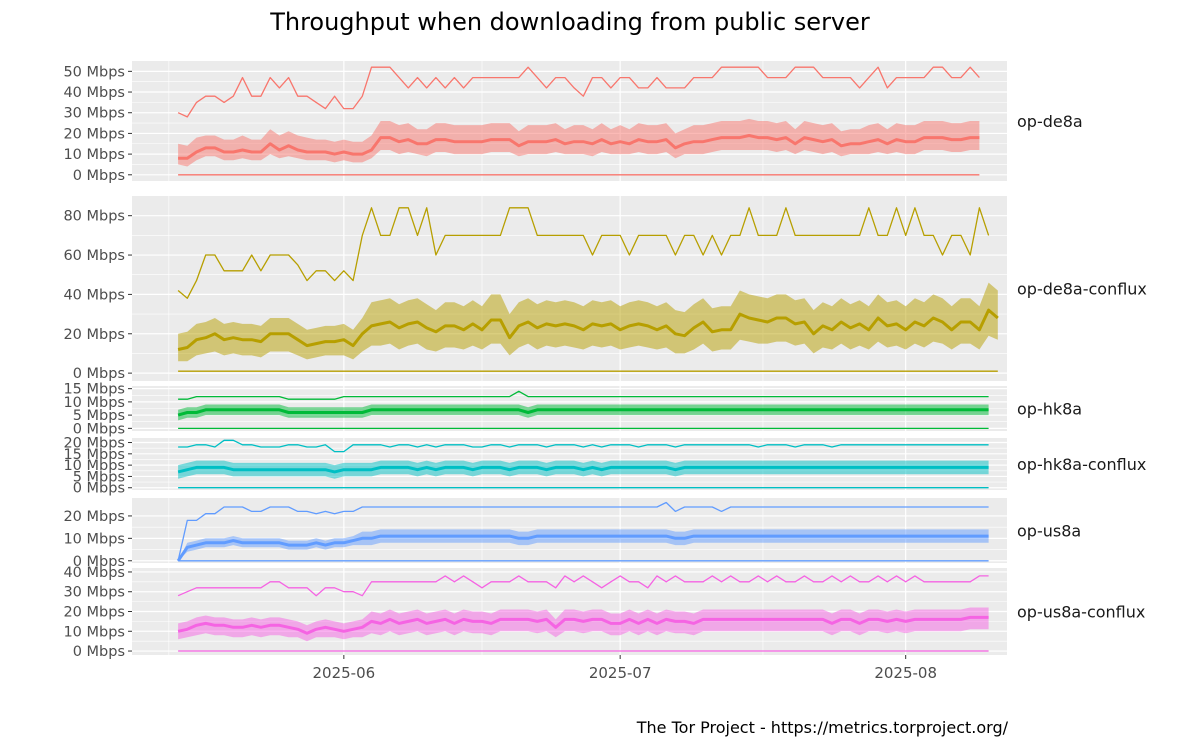  I want to click on facet-label: op-us8a, so click(1049, 531).